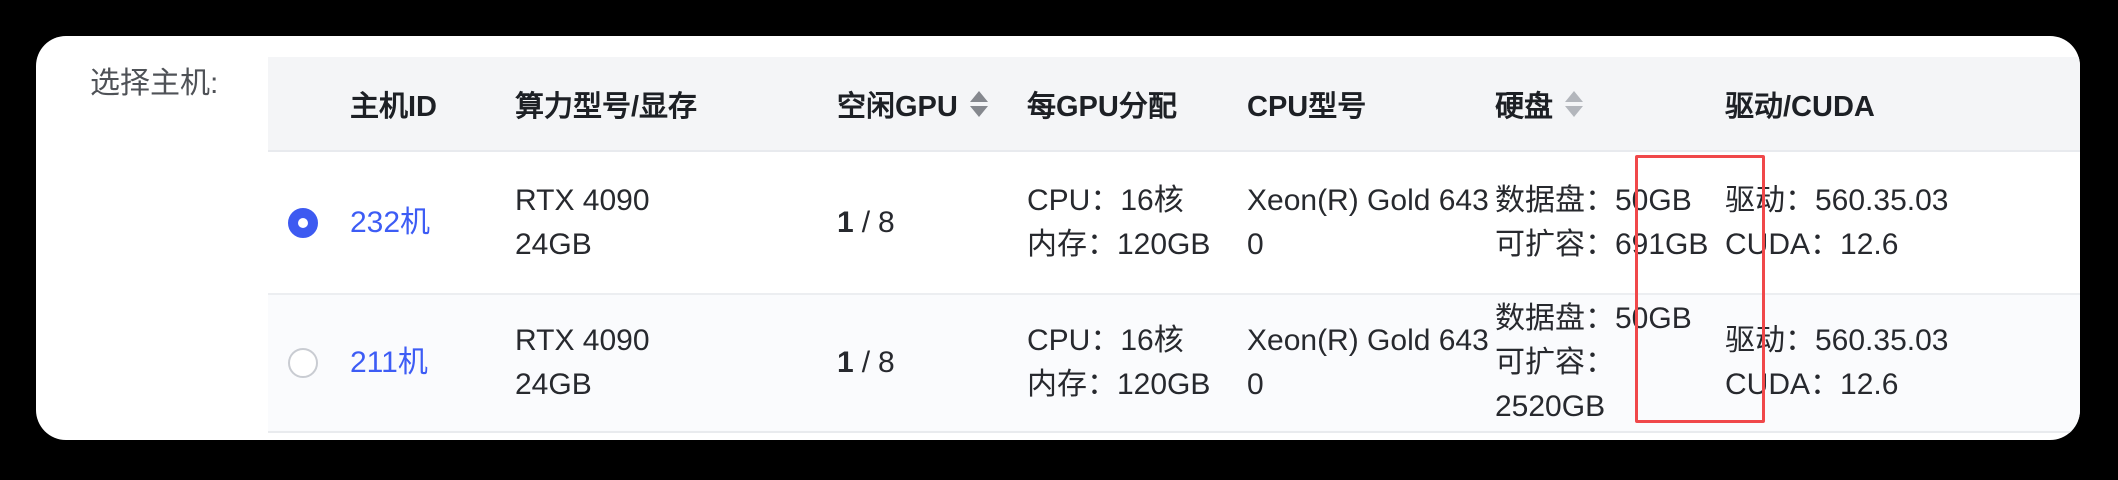 The image size is (2118, 480). I want to click on header-idle-gpu: 空闲GPU, so click(932, 104).